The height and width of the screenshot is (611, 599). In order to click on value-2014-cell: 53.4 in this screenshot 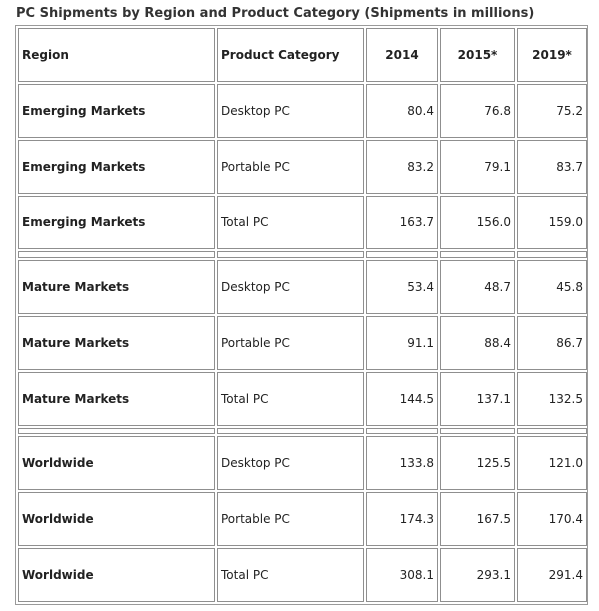, I will do `click(402, 287)`.